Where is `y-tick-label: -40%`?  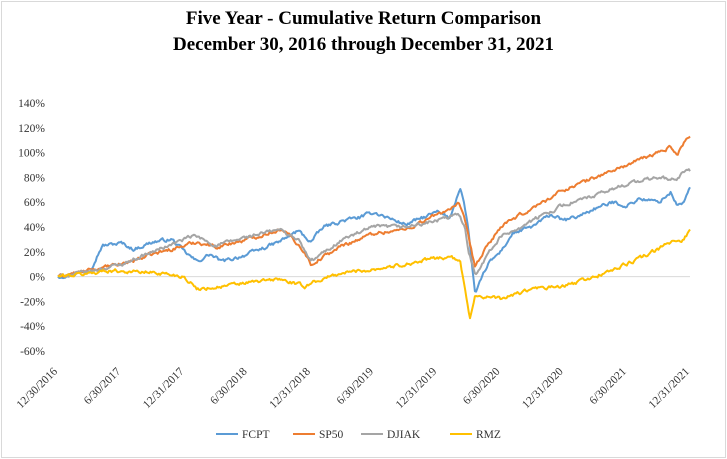
y-tick-label: -40% is located at coordinates (32, 327).